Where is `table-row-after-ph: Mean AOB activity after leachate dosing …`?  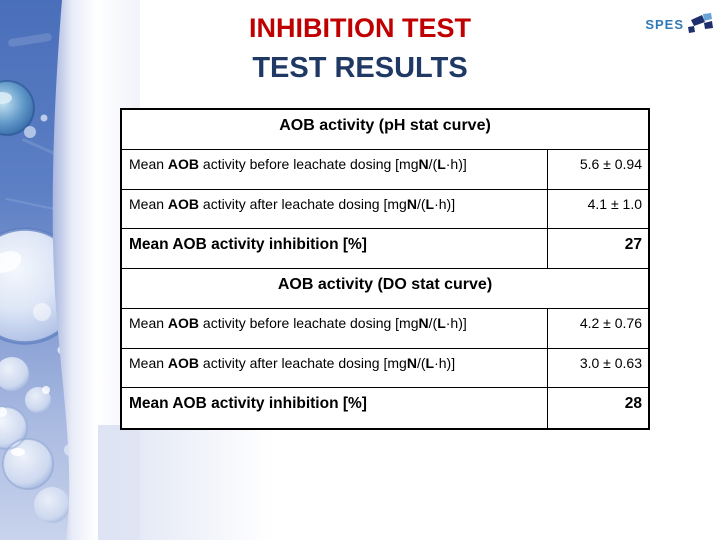
table-row-after-ph: Mean AOB activity after leachate dosing … is located at coordinates (385, 209).